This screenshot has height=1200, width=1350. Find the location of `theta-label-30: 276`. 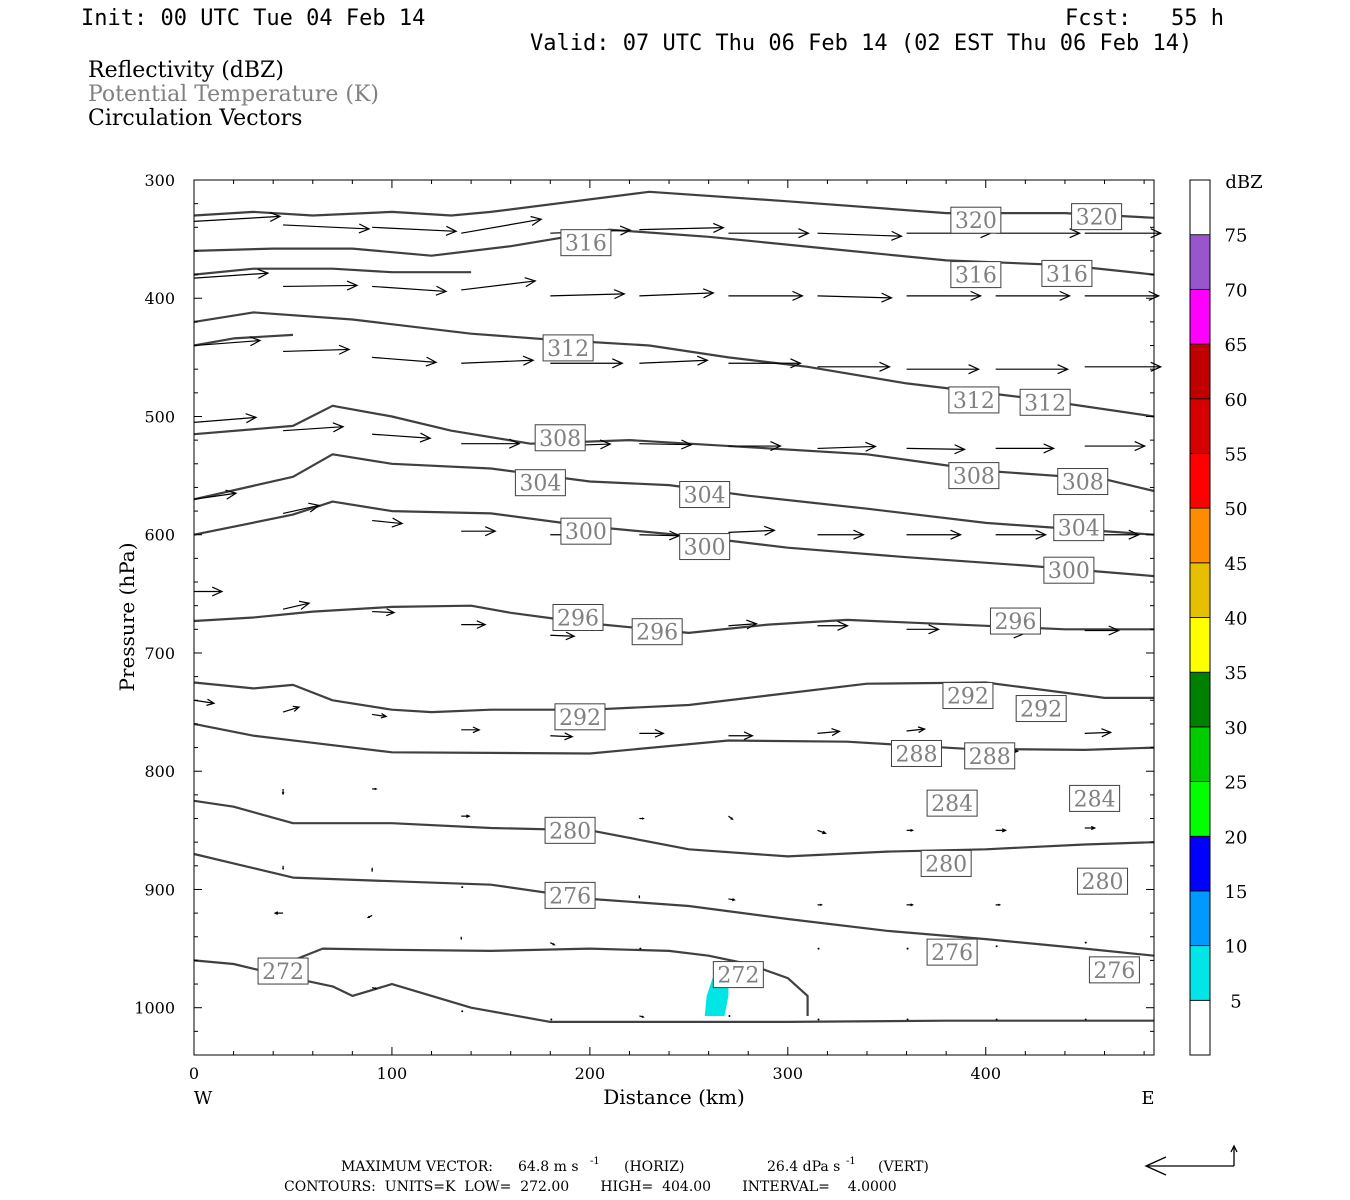

theta-label-30: 276 is located at coordinates (570, 895).